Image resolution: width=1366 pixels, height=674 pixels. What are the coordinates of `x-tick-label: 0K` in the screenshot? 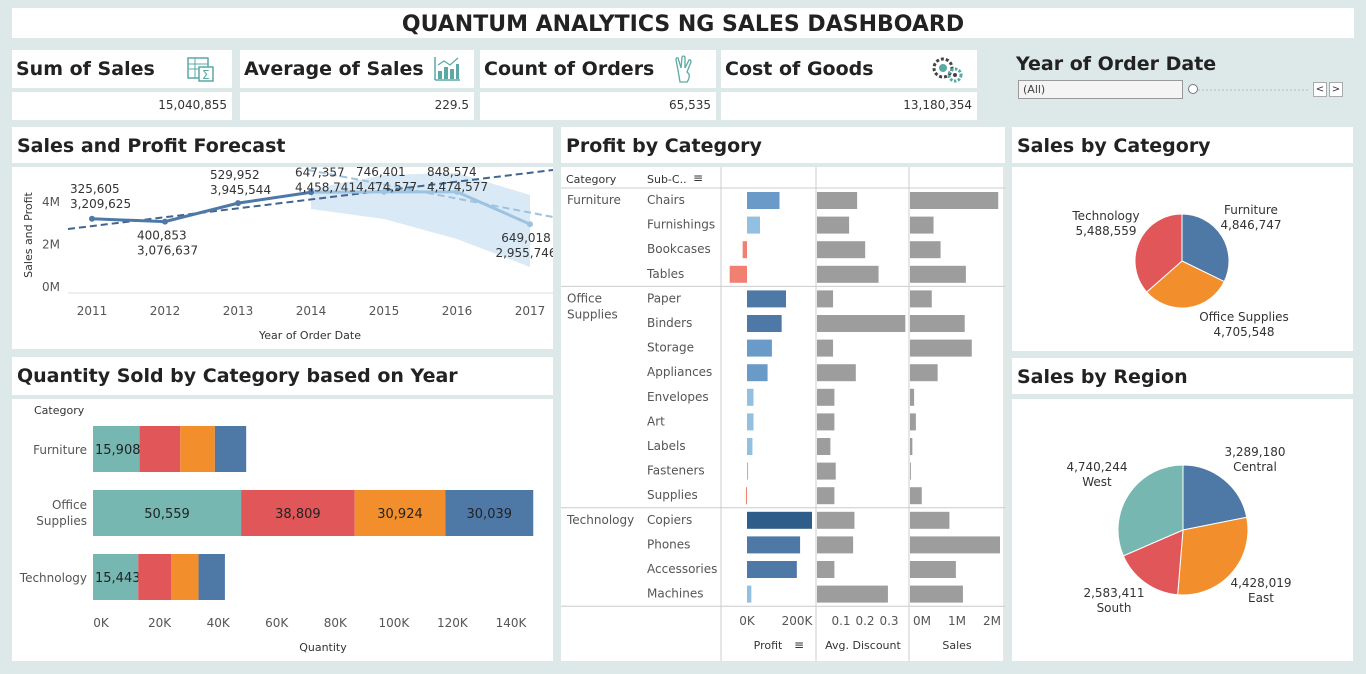 It's located at (101, 623).